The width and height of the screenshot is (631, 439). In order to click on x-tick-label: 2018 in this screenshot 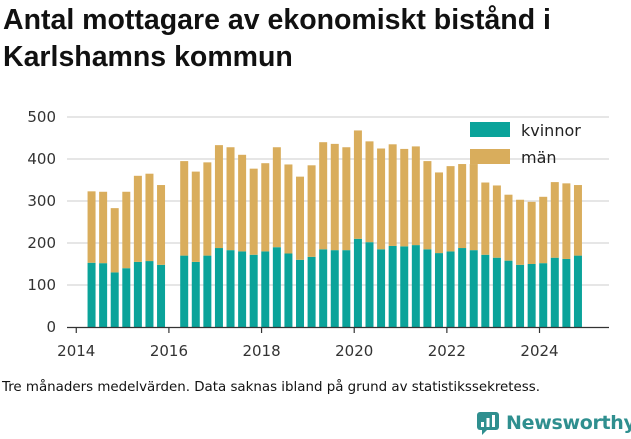, I will do `click(261, 351)`.